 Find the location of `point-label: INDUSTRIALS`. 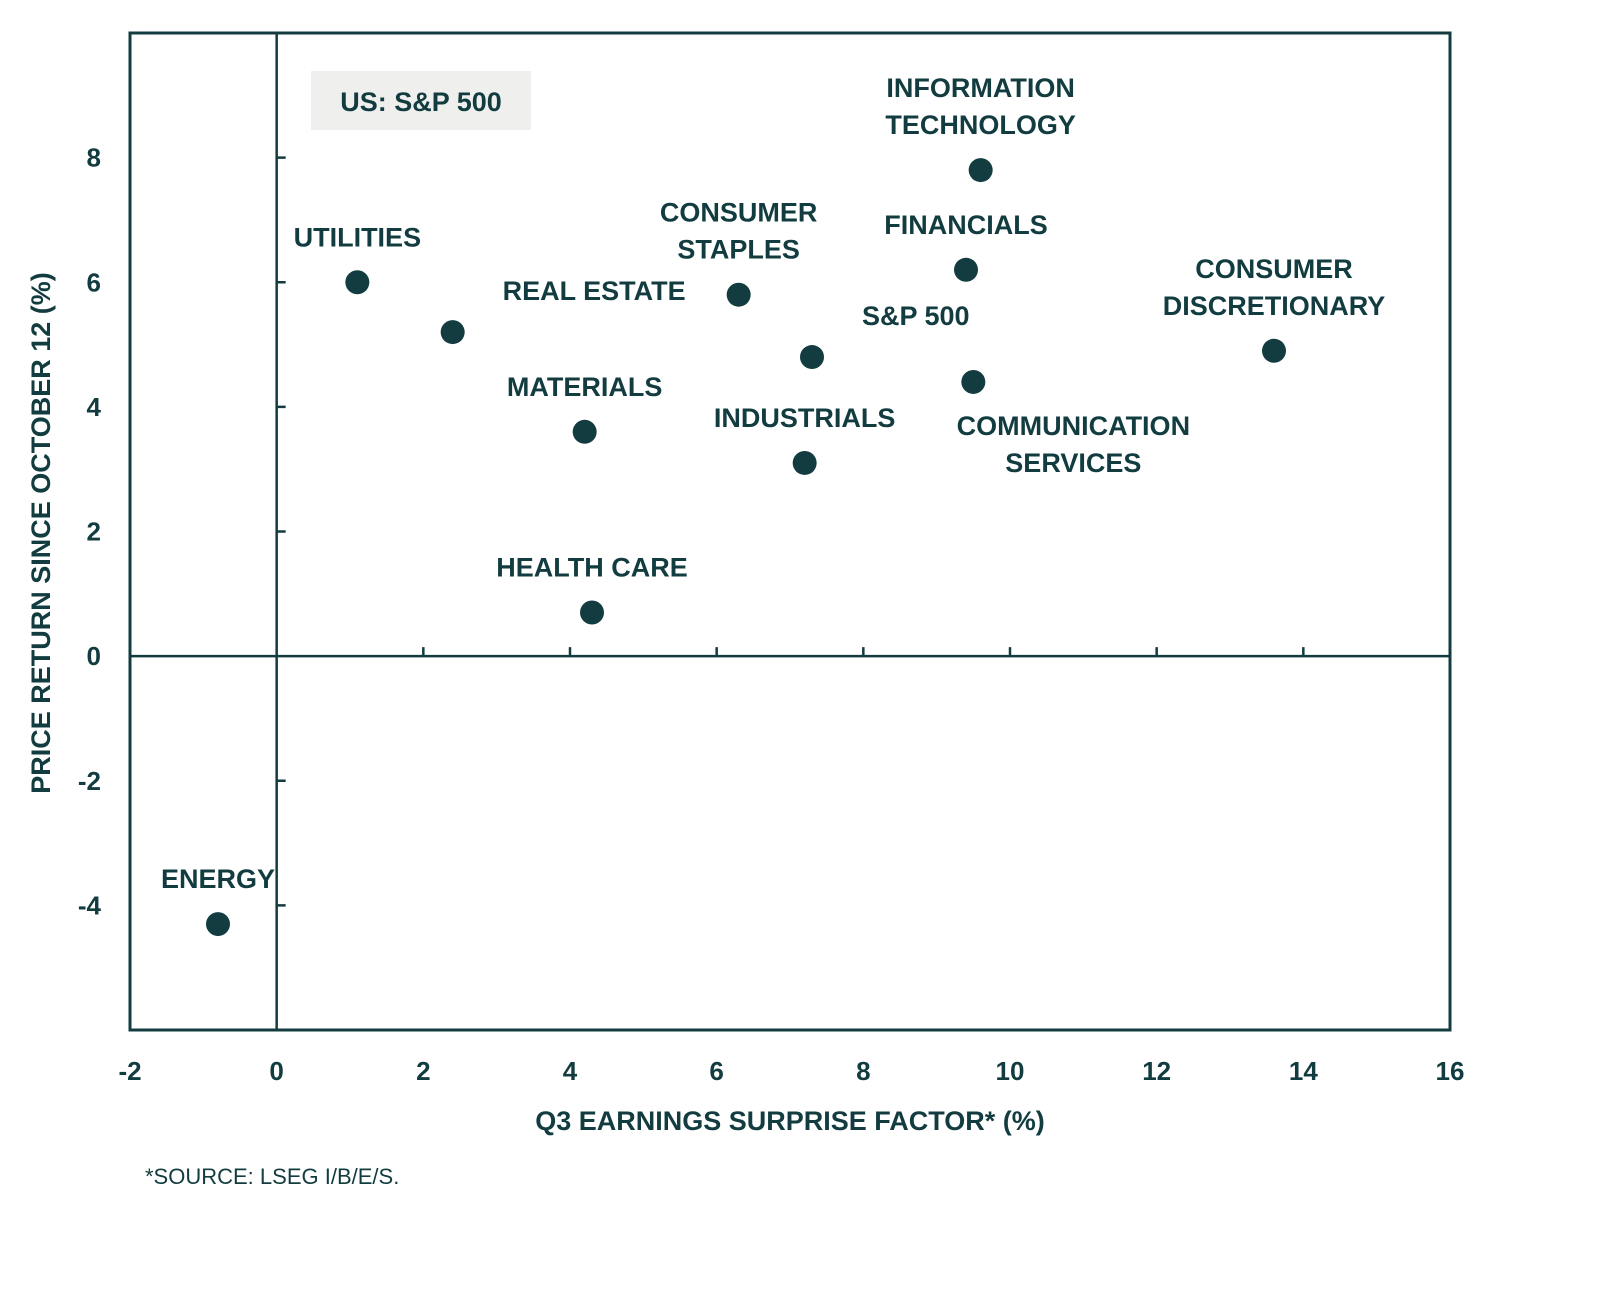

point-label: INDUSTRIALS is located at coordinates (805, 418).